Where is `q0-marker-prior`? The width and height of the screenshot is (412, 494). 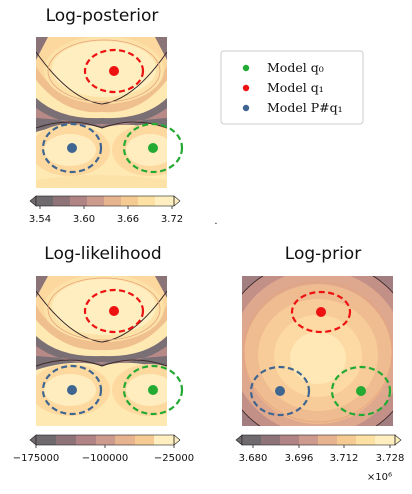 q0-marker-prior is located at coordinates (361, 391).